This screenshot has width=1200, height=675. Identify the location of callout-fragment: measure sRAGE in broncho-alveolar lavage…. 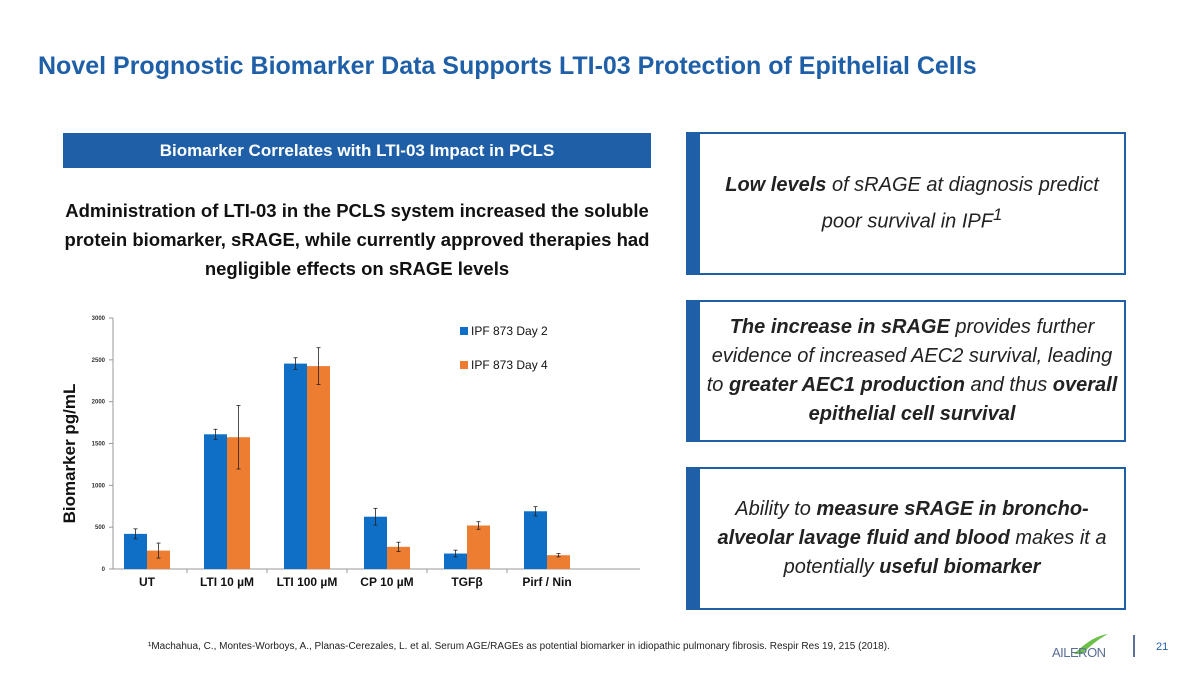
(903, 523).